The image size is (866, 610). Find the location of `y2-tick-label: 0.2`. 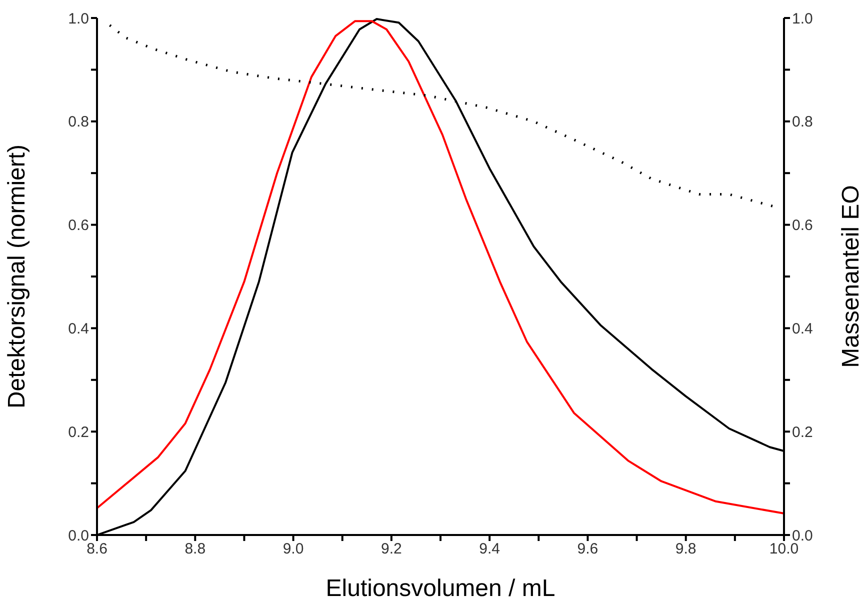

y2-tick-label: 0.2 is located at coordinates (802, 432).